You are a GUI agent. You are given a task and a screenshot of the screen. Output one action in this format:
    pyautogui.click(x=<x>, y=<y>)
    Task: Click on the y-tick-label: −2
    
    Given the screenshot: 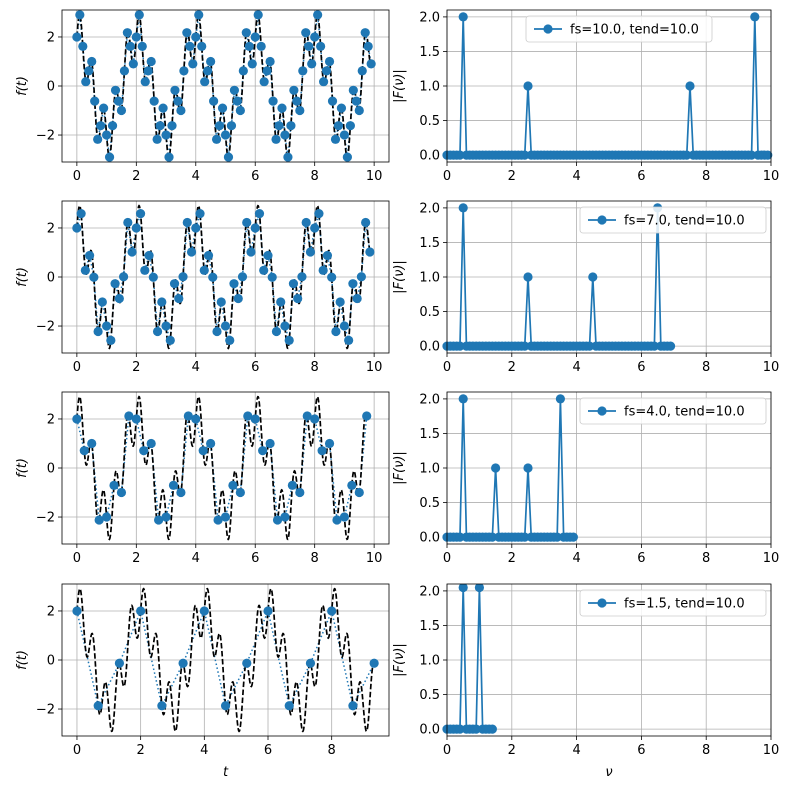 What is the action you would take?
    pyautogui.click(x=45, y=710)
    